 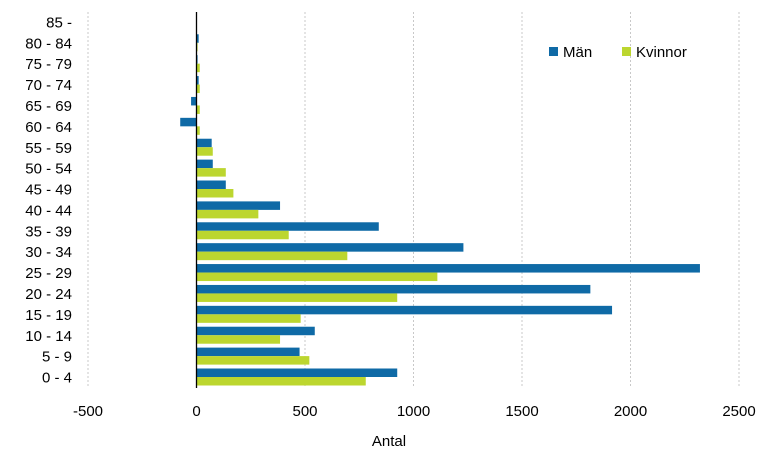 I want to click on y-tick-label: 60 - 64, so click(x=48, y=127).